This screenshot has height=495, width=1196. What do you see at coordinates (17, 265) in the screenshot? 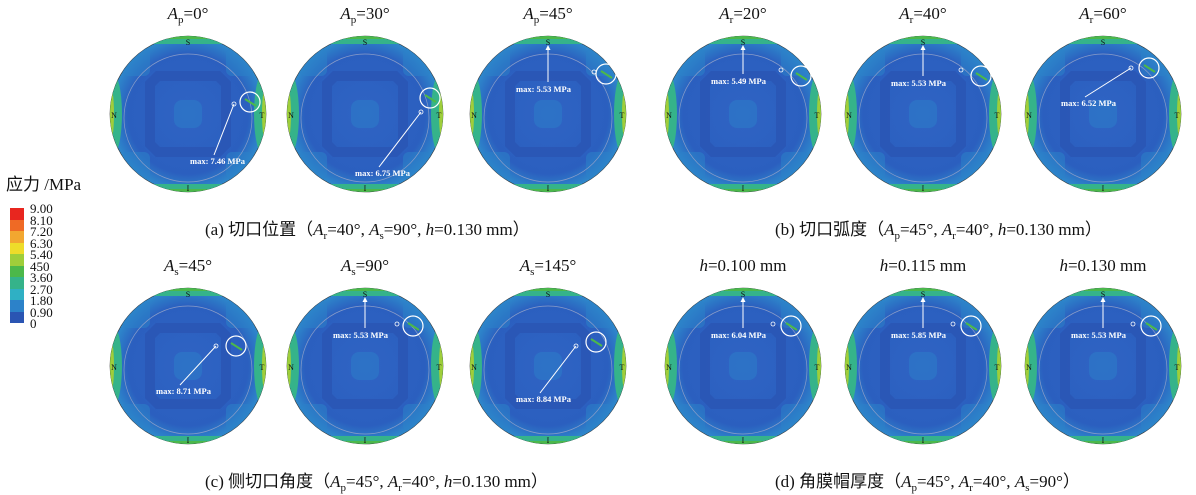
I see `legend-color-bar` at bounding box center [17, 265].